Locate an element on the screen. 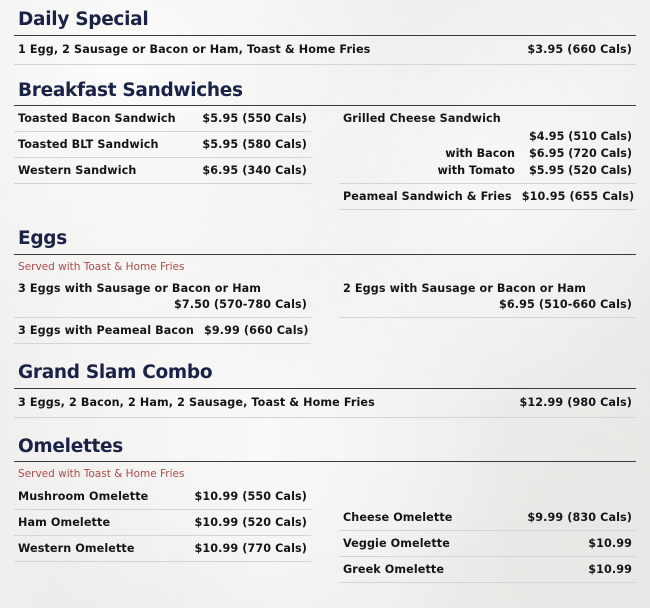 This screenshot has width=650, height=608. menu-item: Western Omelette $10.99 (770 Cals) is located at coordinates (162, 549).